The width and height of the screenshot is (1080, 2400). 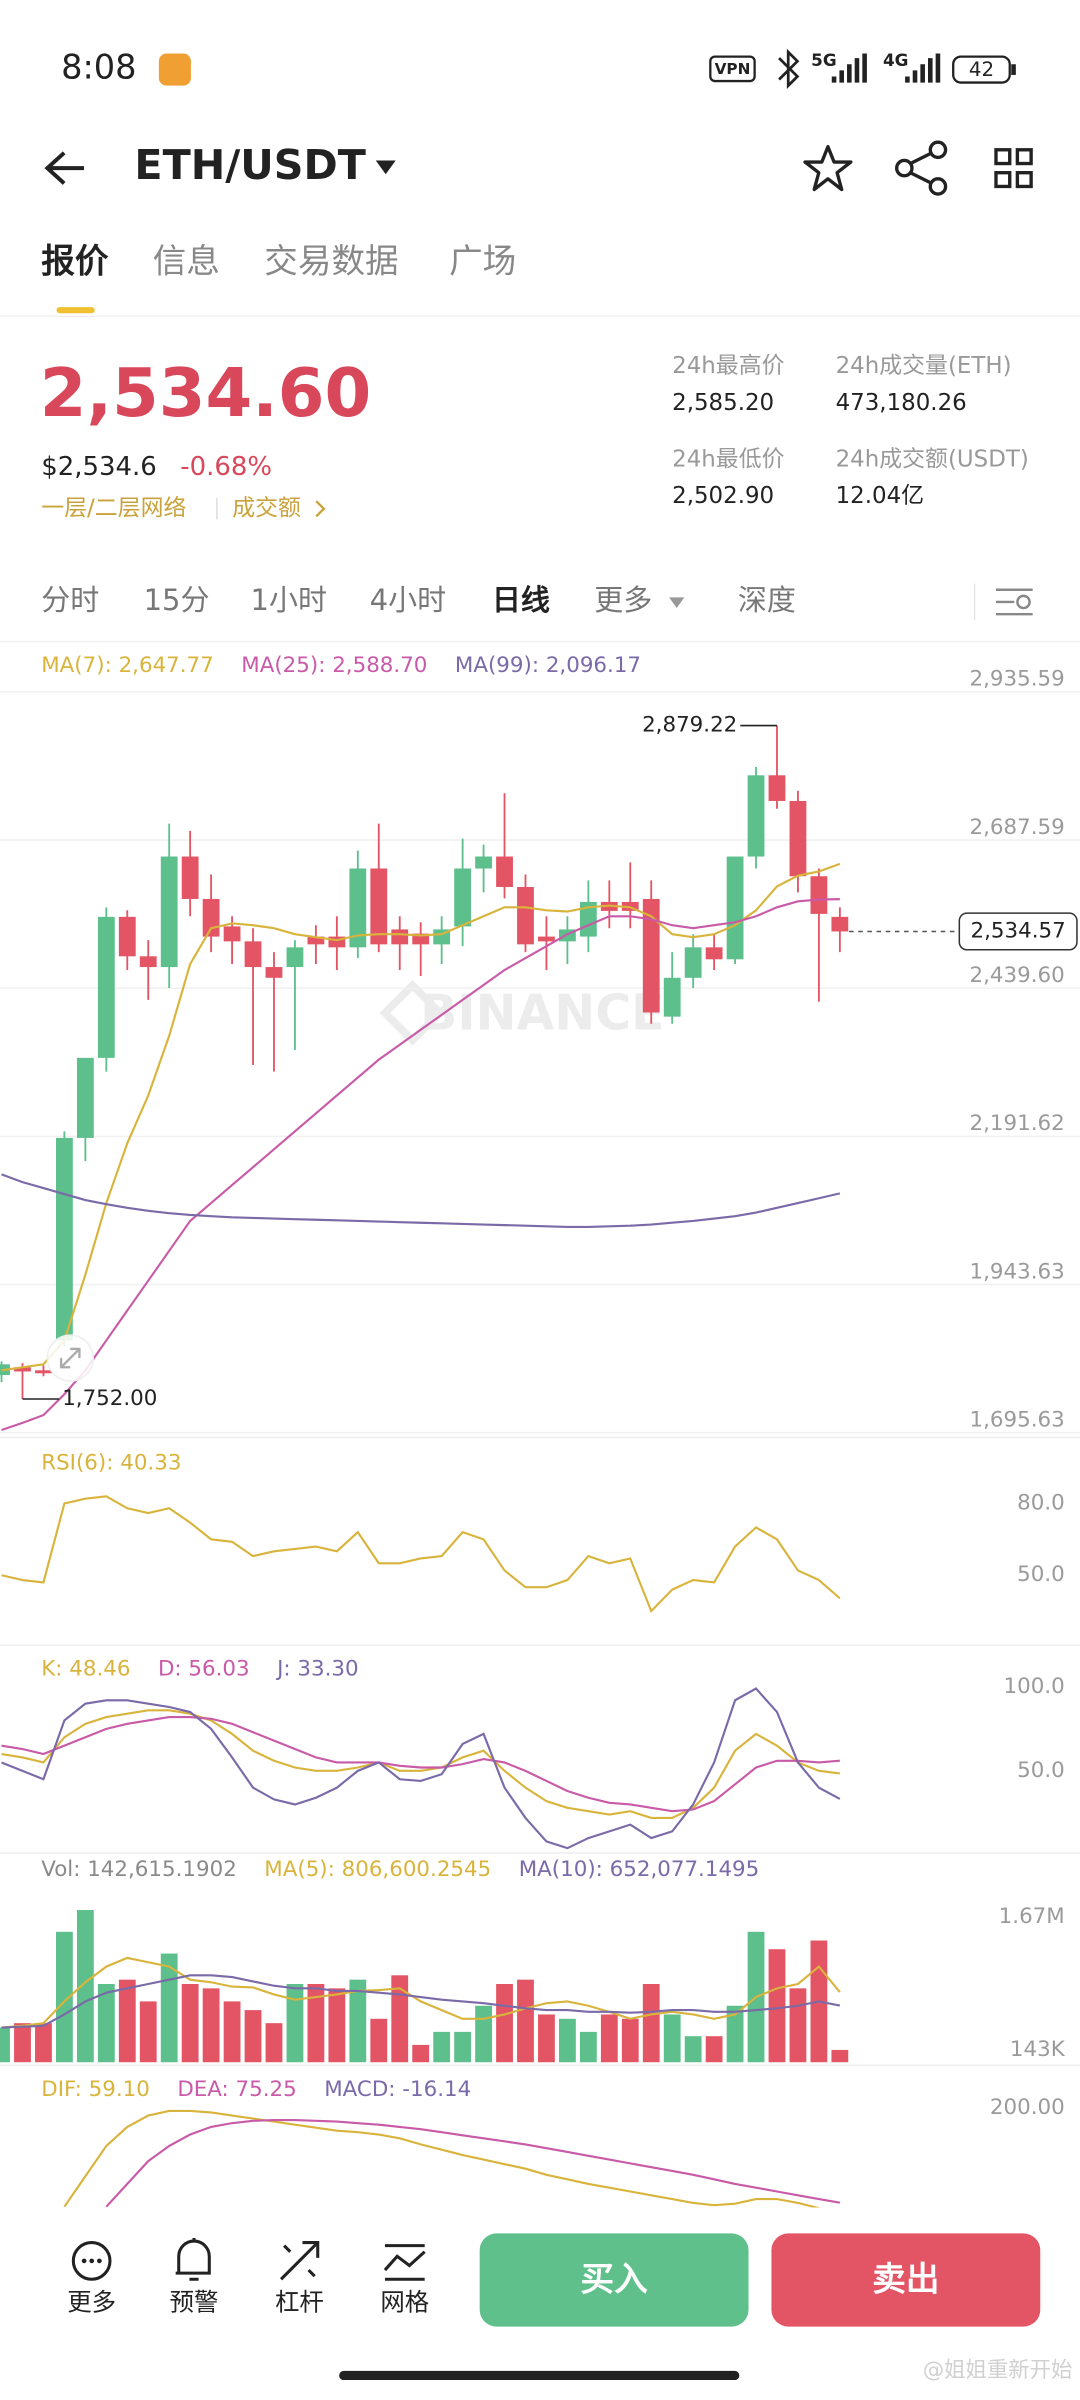 What do you see at coordinates (1017, 1271) in the screenshot?
I see `y-tick-label: 1,943.63` at bounding box center [1017, 1271].